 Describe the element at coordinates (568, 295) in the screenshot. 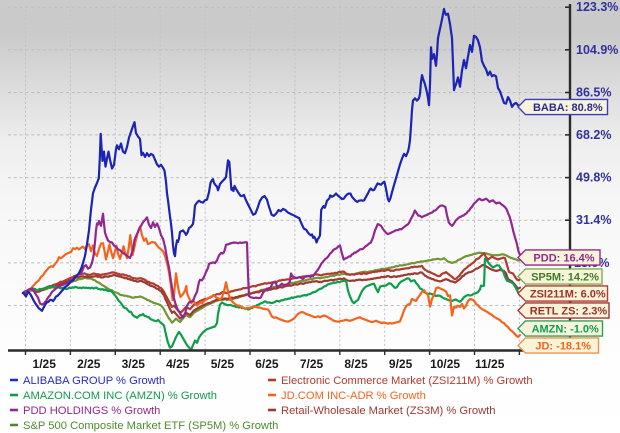

I see `svg-text: ZSI211M: 6.0%` at that location.